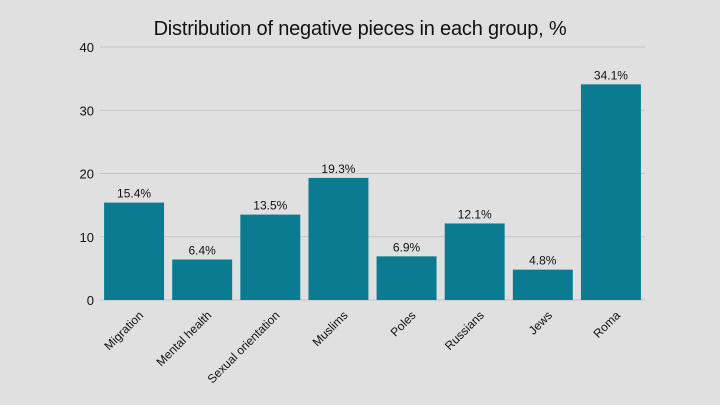 Image resolution: width=720 pixels, height=405 pixels. Describe the element at coordinates (87, 47) in the screenshot. I see `y-tick-label: 40` at that location.